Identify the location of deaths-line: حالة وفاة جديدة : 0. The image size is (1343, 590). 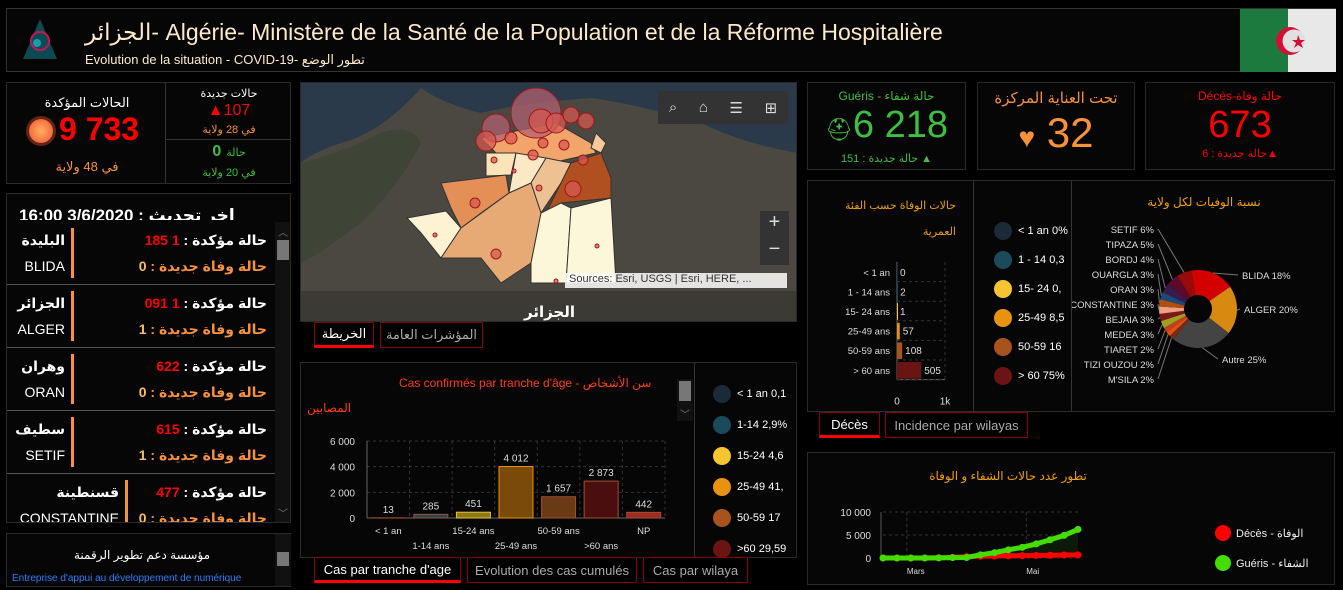
(203, 266).